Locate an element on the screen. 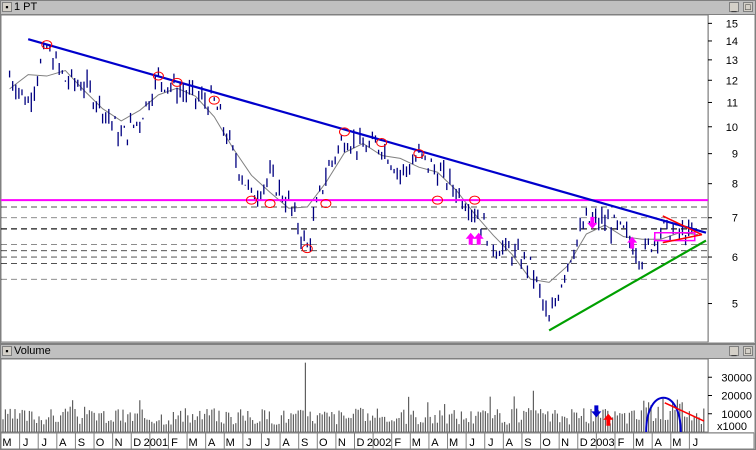  volume-pane-title: Volume is located at coordinates (32, 351).